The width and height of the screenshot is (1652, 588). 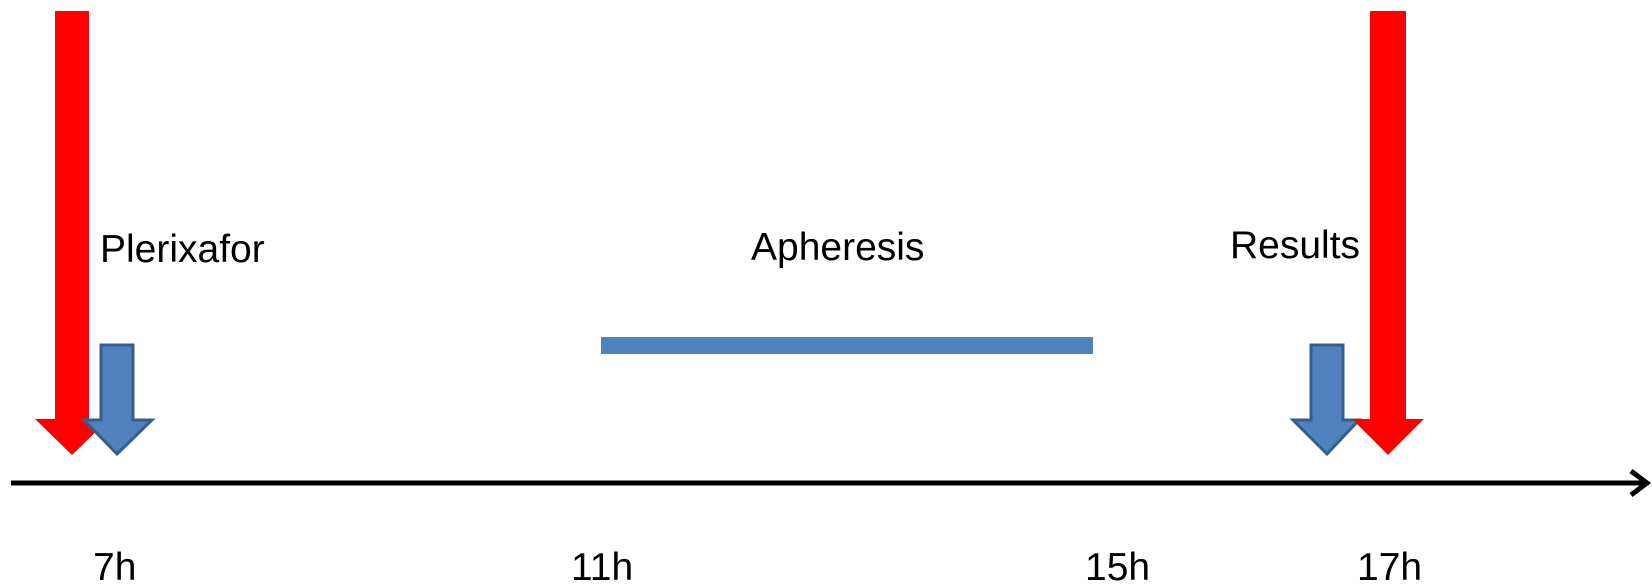 What do you see at coordinates (114, 567) in the screenshot?
I see `time-label: 7h` at bounding box center [114, 567].